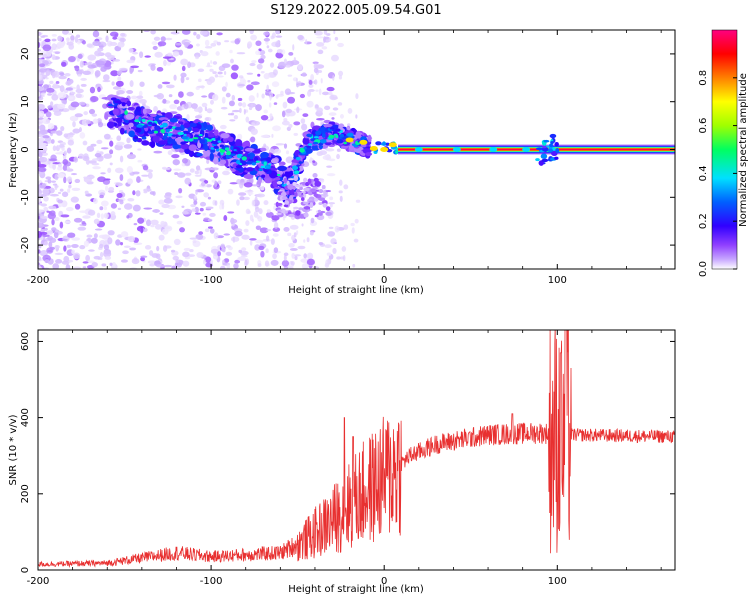 This screenshot has width=750, height=600. I want to click on spectrogram-y-tick-label: -20, so click(25, 245).